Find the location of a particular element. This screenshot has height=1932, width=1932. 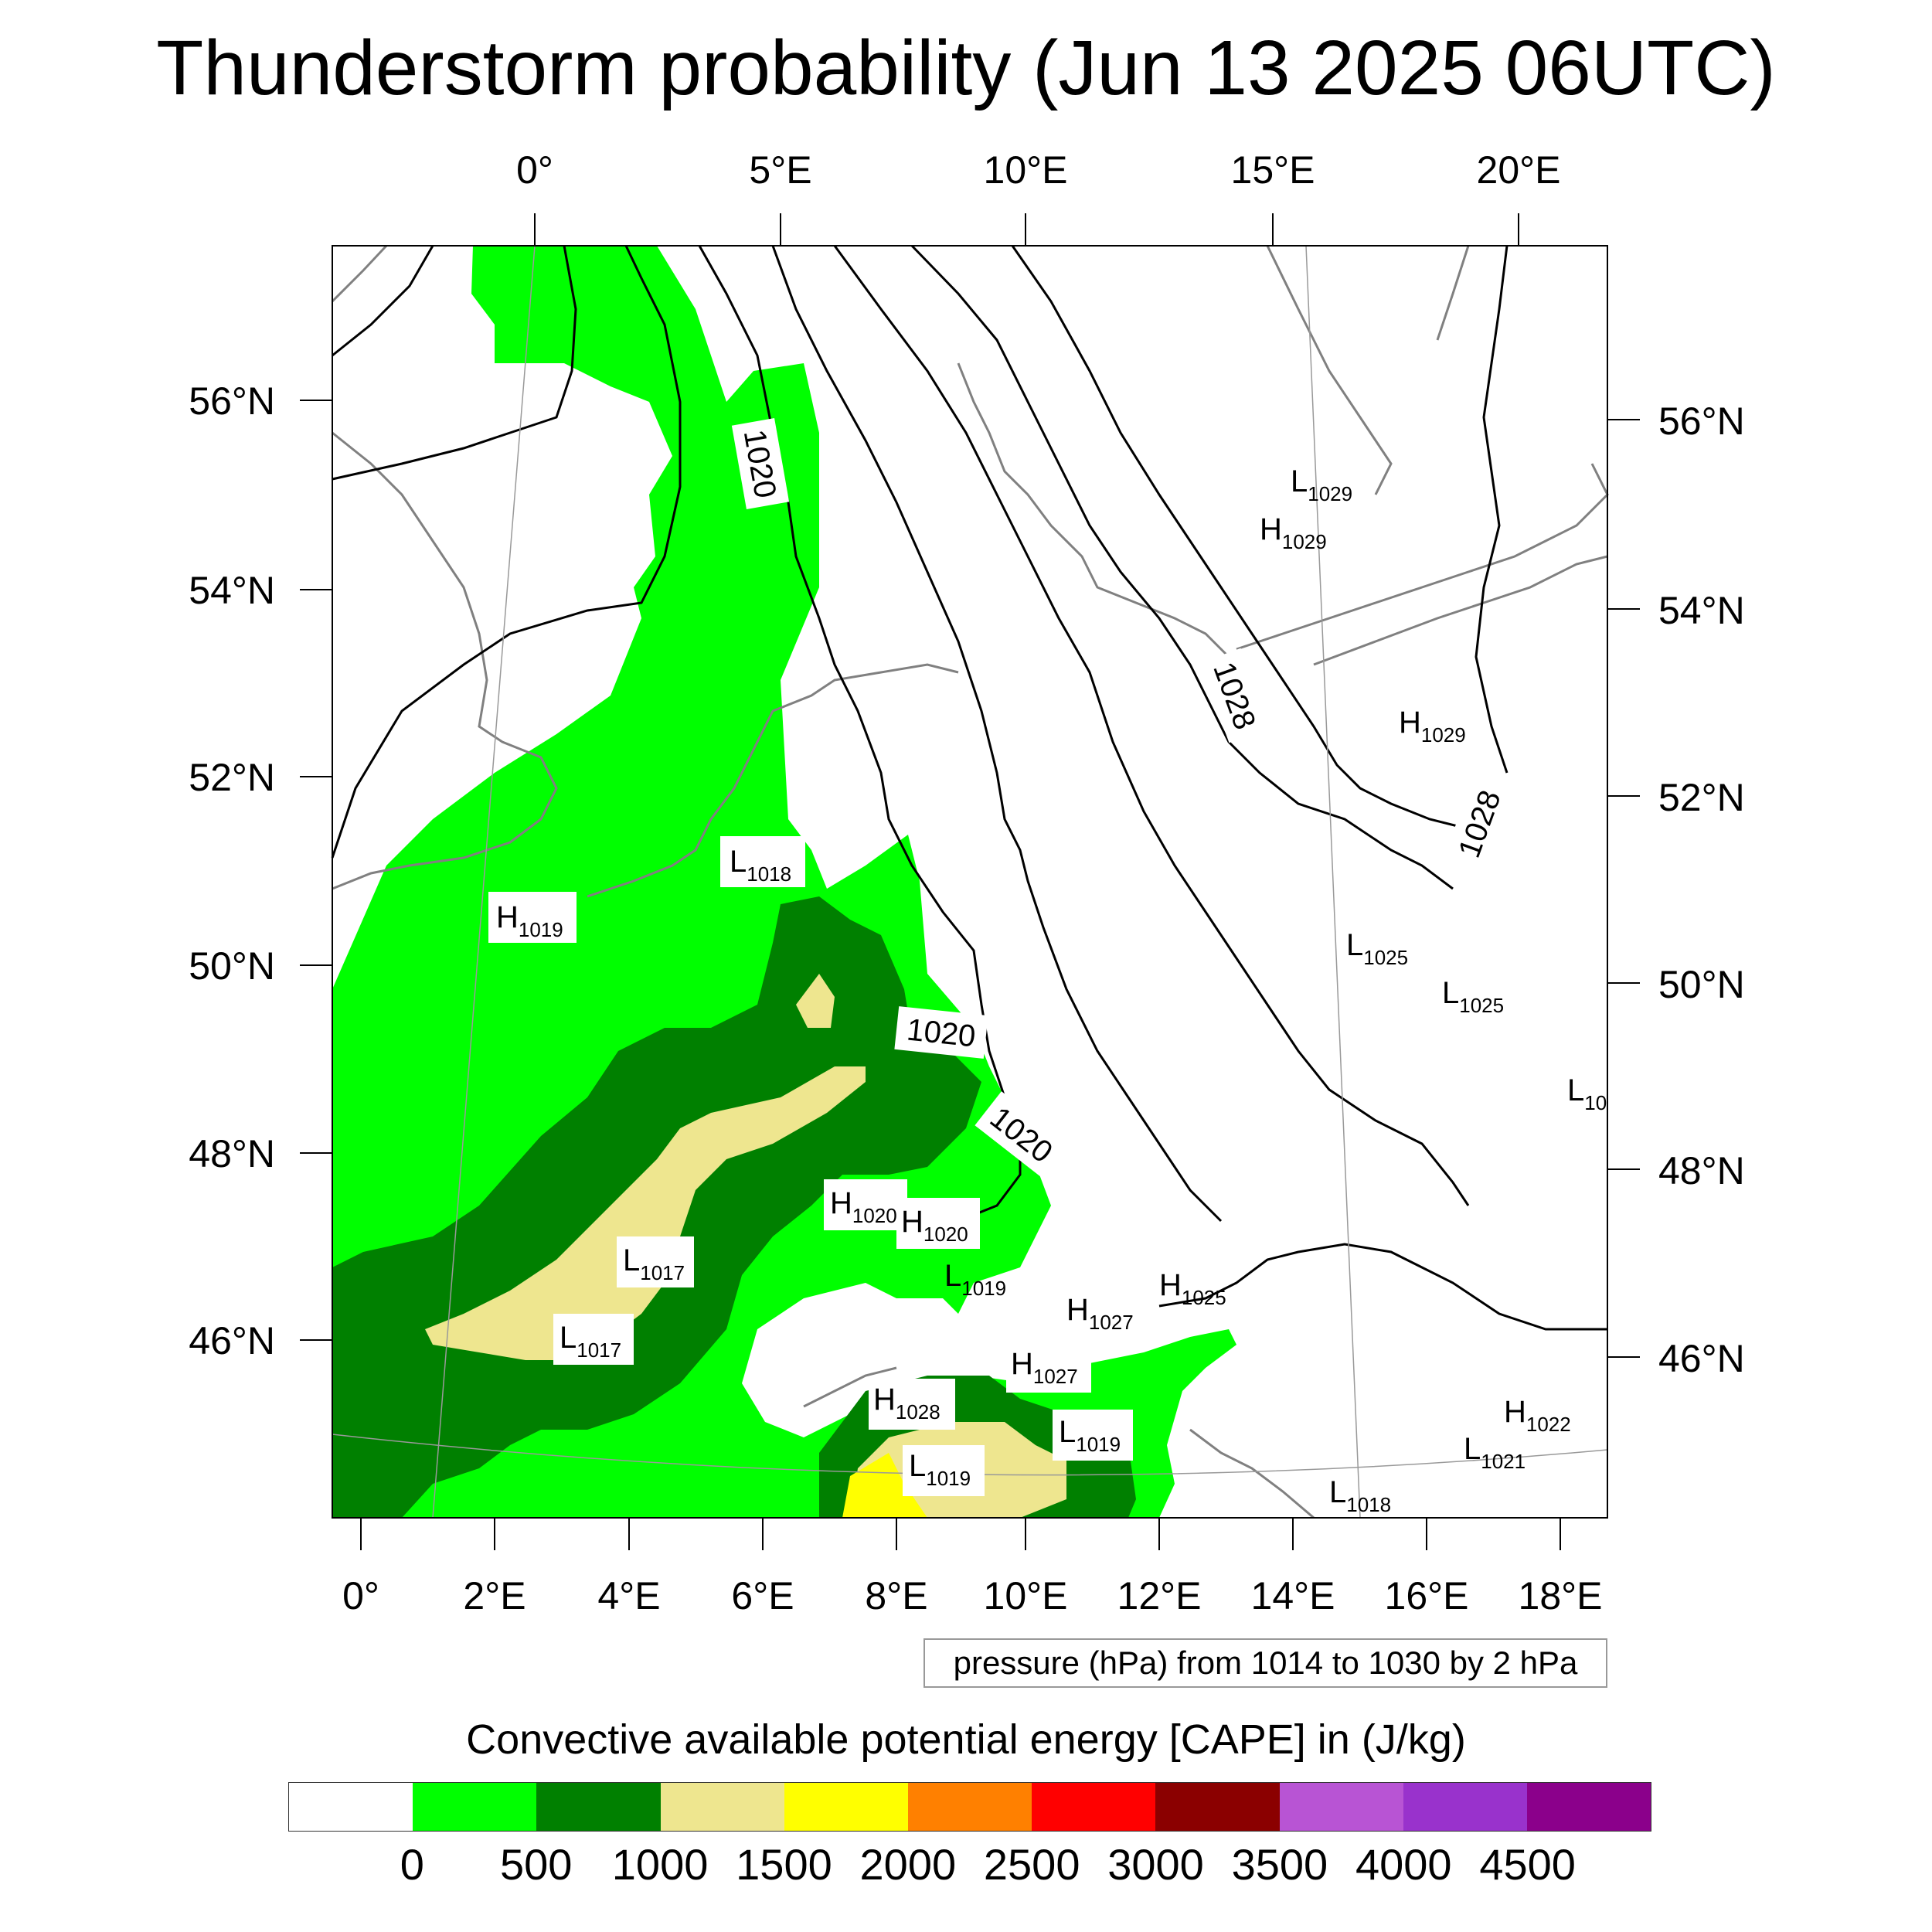

top-tick-label: 5°E is located at coordinates (780, 170).